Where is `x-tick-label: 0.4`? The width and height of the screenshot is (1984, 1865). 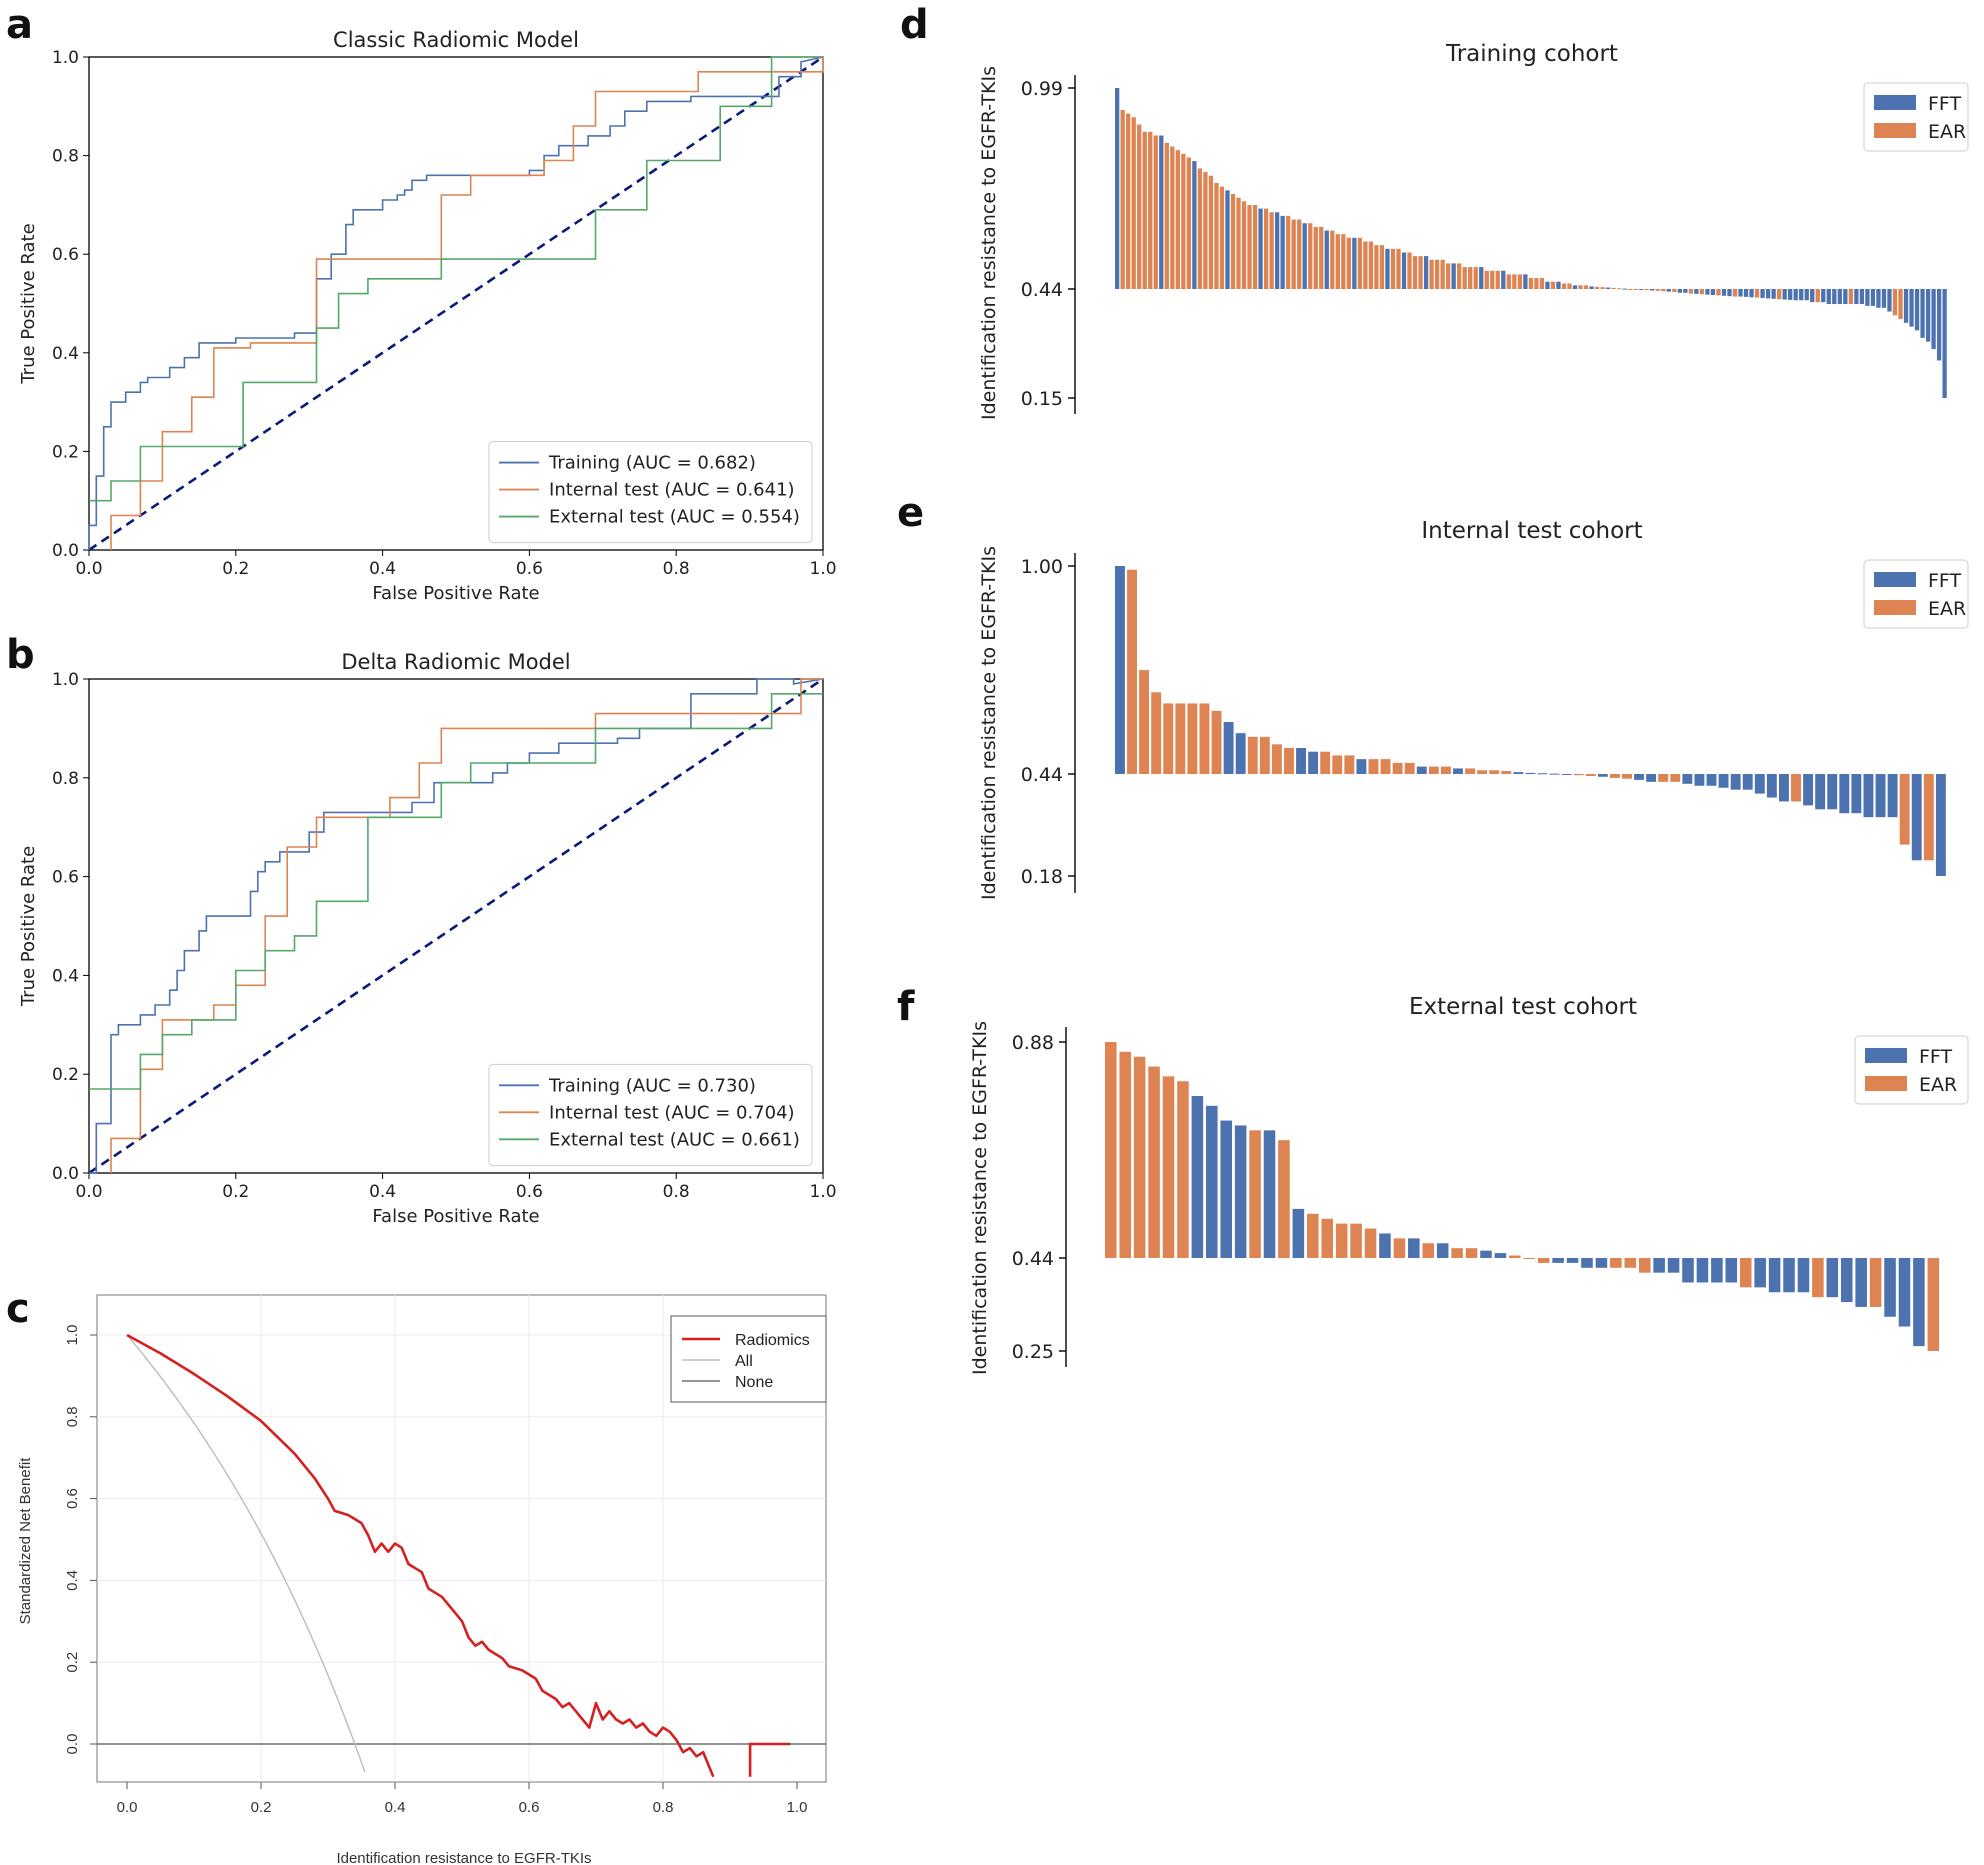 x-tick-label: 0.4 is located at coordinates (395, 1807).